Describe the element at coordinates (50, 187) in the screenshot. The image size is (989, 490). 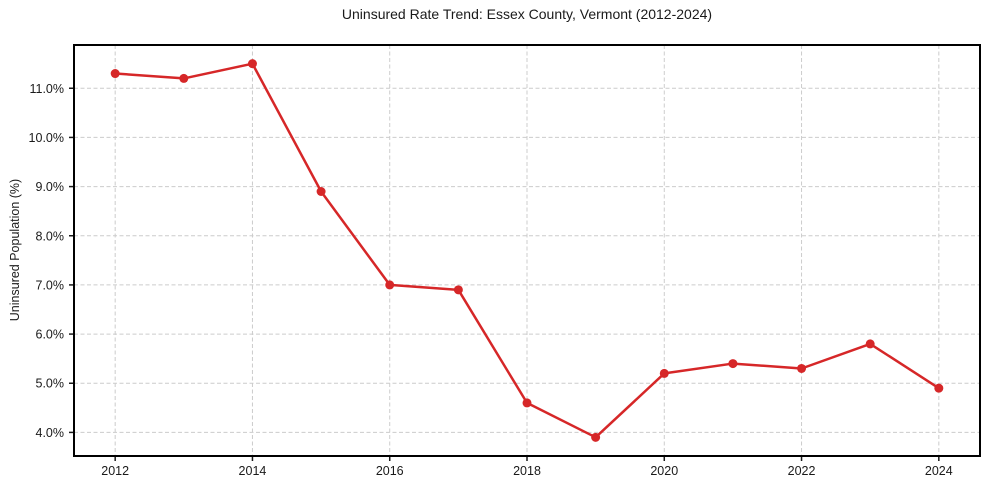
I see `y-tick-label: 9.0%` at that location.